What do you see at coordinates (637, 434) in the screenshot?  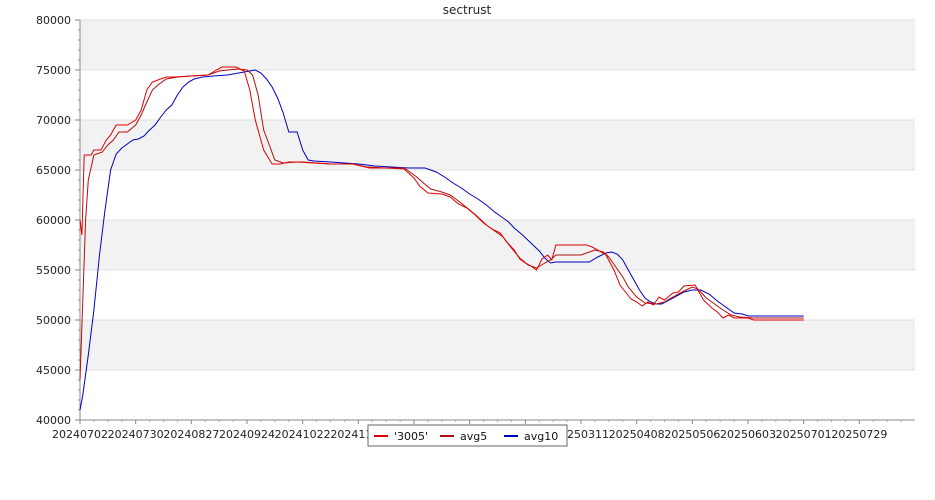 I see `x-tick-label: 20250408` at bounding box center [637, 434].